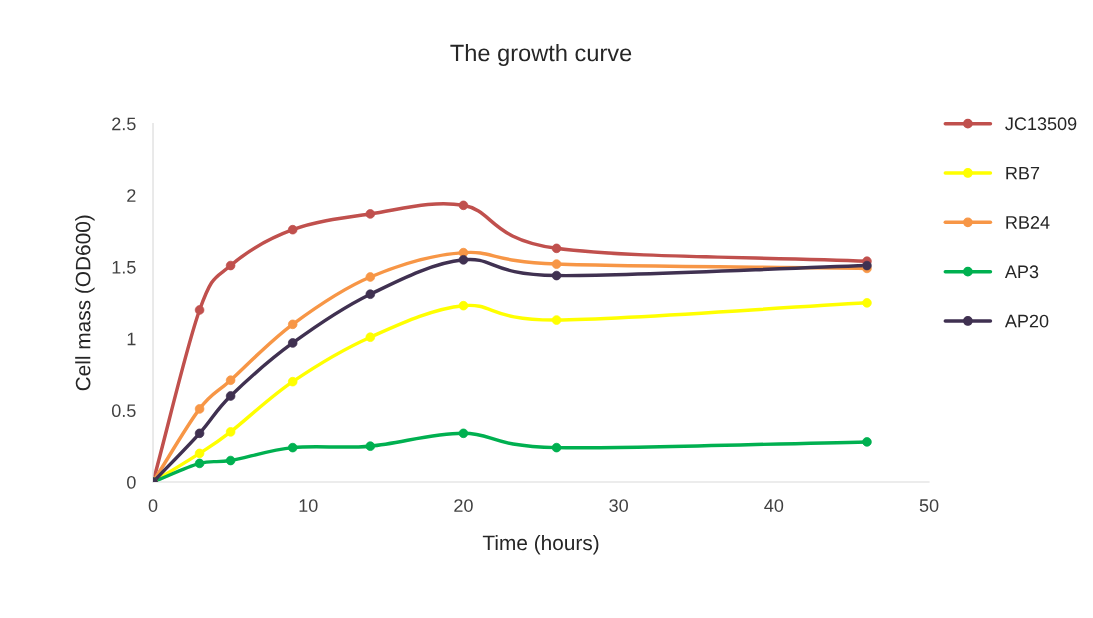  What do you see at coordinates (929, 505) in the screenshot?
I see `x-tick-label: 50` at bounding box center [929, 505].